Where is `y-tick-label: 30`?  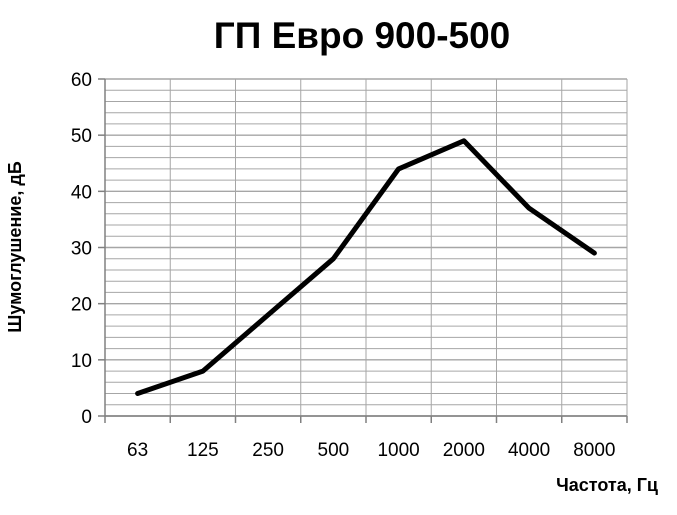 y-tick-label: 30 is located at coordinates (81, 249).